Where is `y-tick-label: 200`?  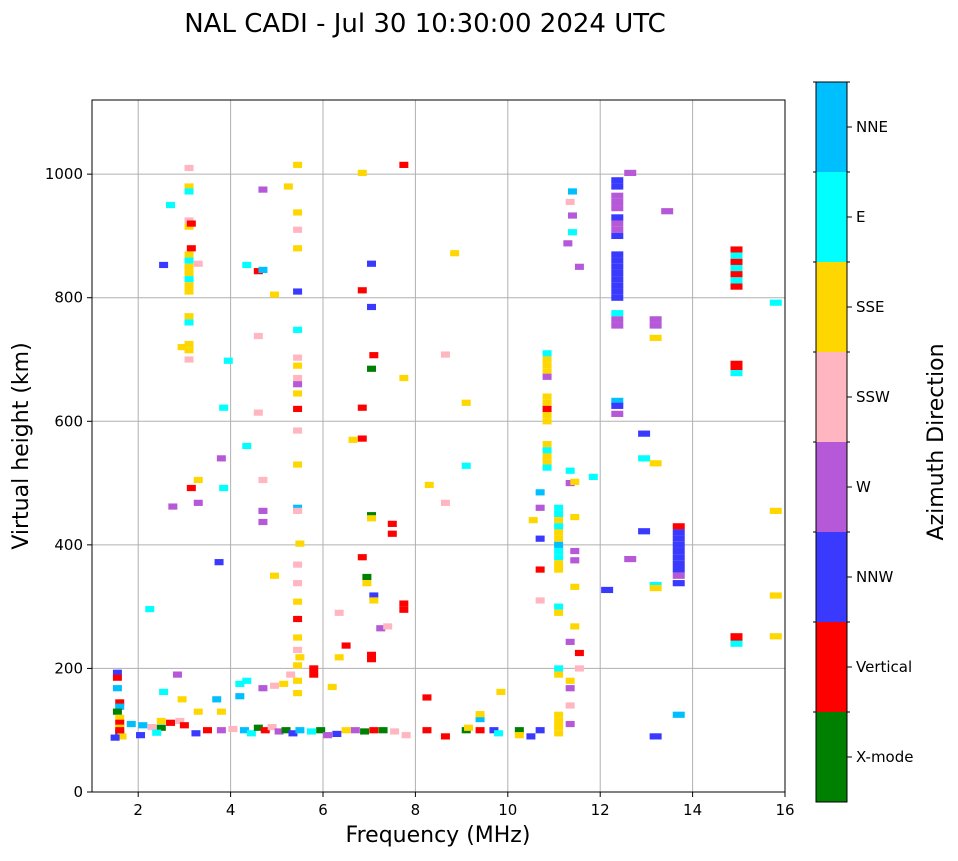 y-tick-label: 200 is located at coordinates (68, 668).